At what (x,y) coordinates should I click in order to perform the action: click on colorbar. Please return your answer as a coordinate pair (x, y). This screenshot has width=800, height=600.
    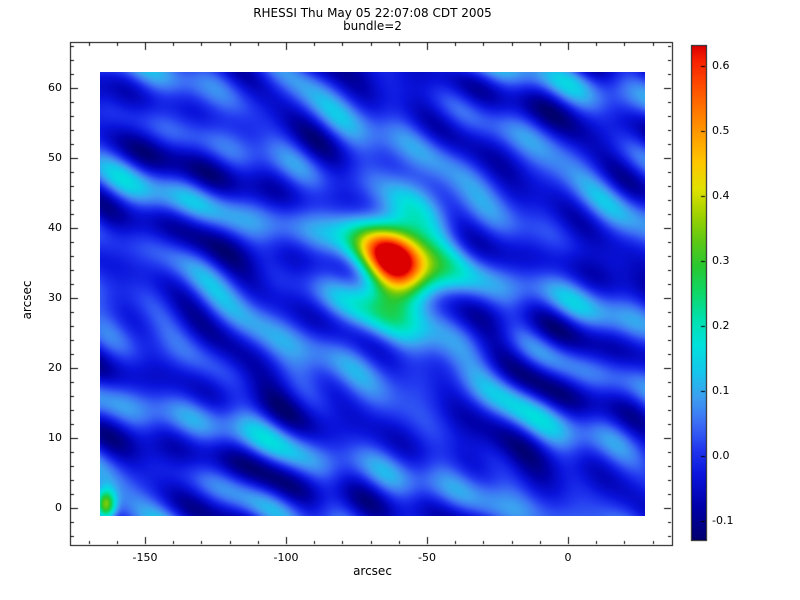
    Looking at the image, I should click on (699, 293).